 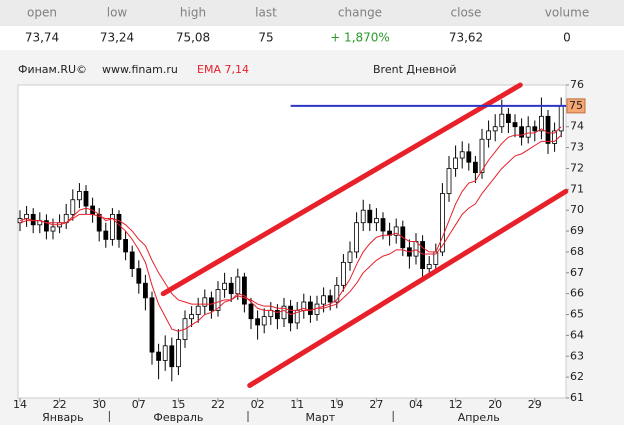 I want to click on table-header: change, so click(x=360, y=13).